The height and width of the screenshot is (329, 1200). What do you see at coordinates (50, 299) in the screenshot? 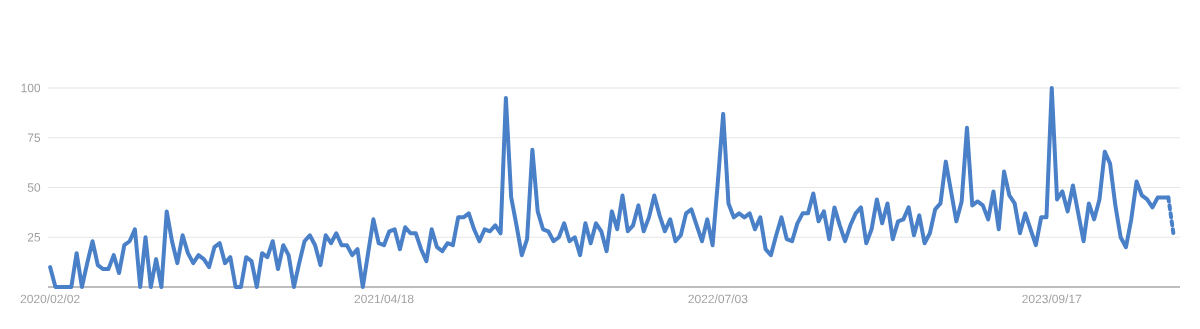
I see `x-tick-label: 2020/02/02` at bounding box center [50, 299].